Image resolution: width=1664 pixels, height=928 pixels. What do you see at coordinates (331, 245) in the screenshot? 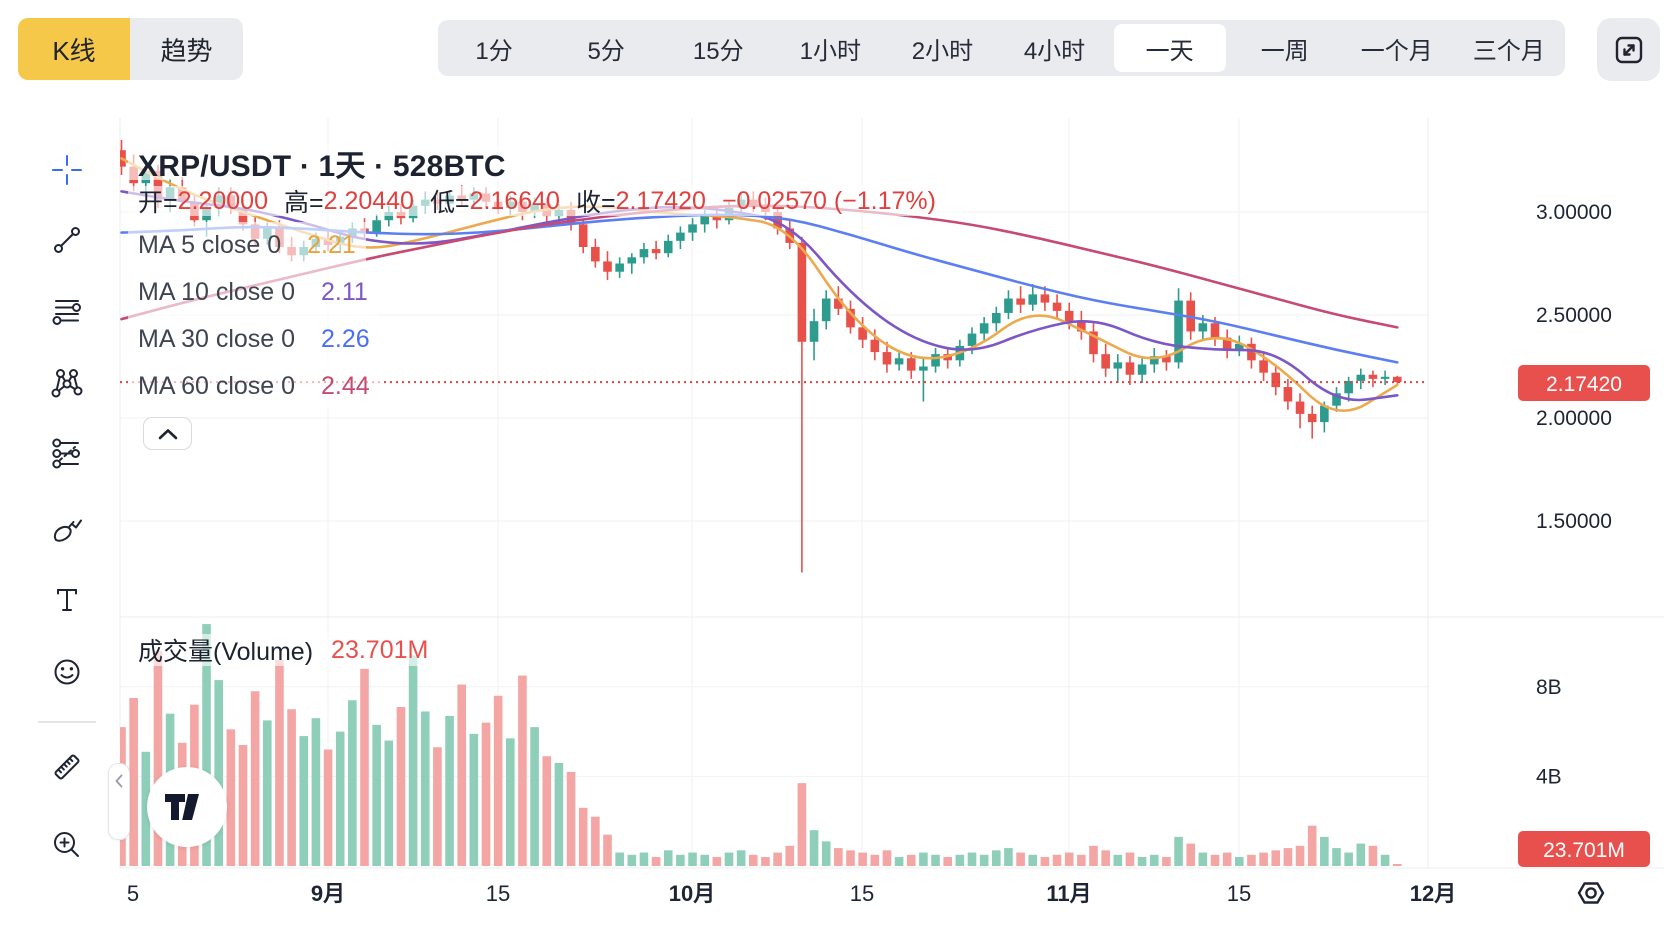
I see `ma-value: 2.21` at bounding box center [331, 245].